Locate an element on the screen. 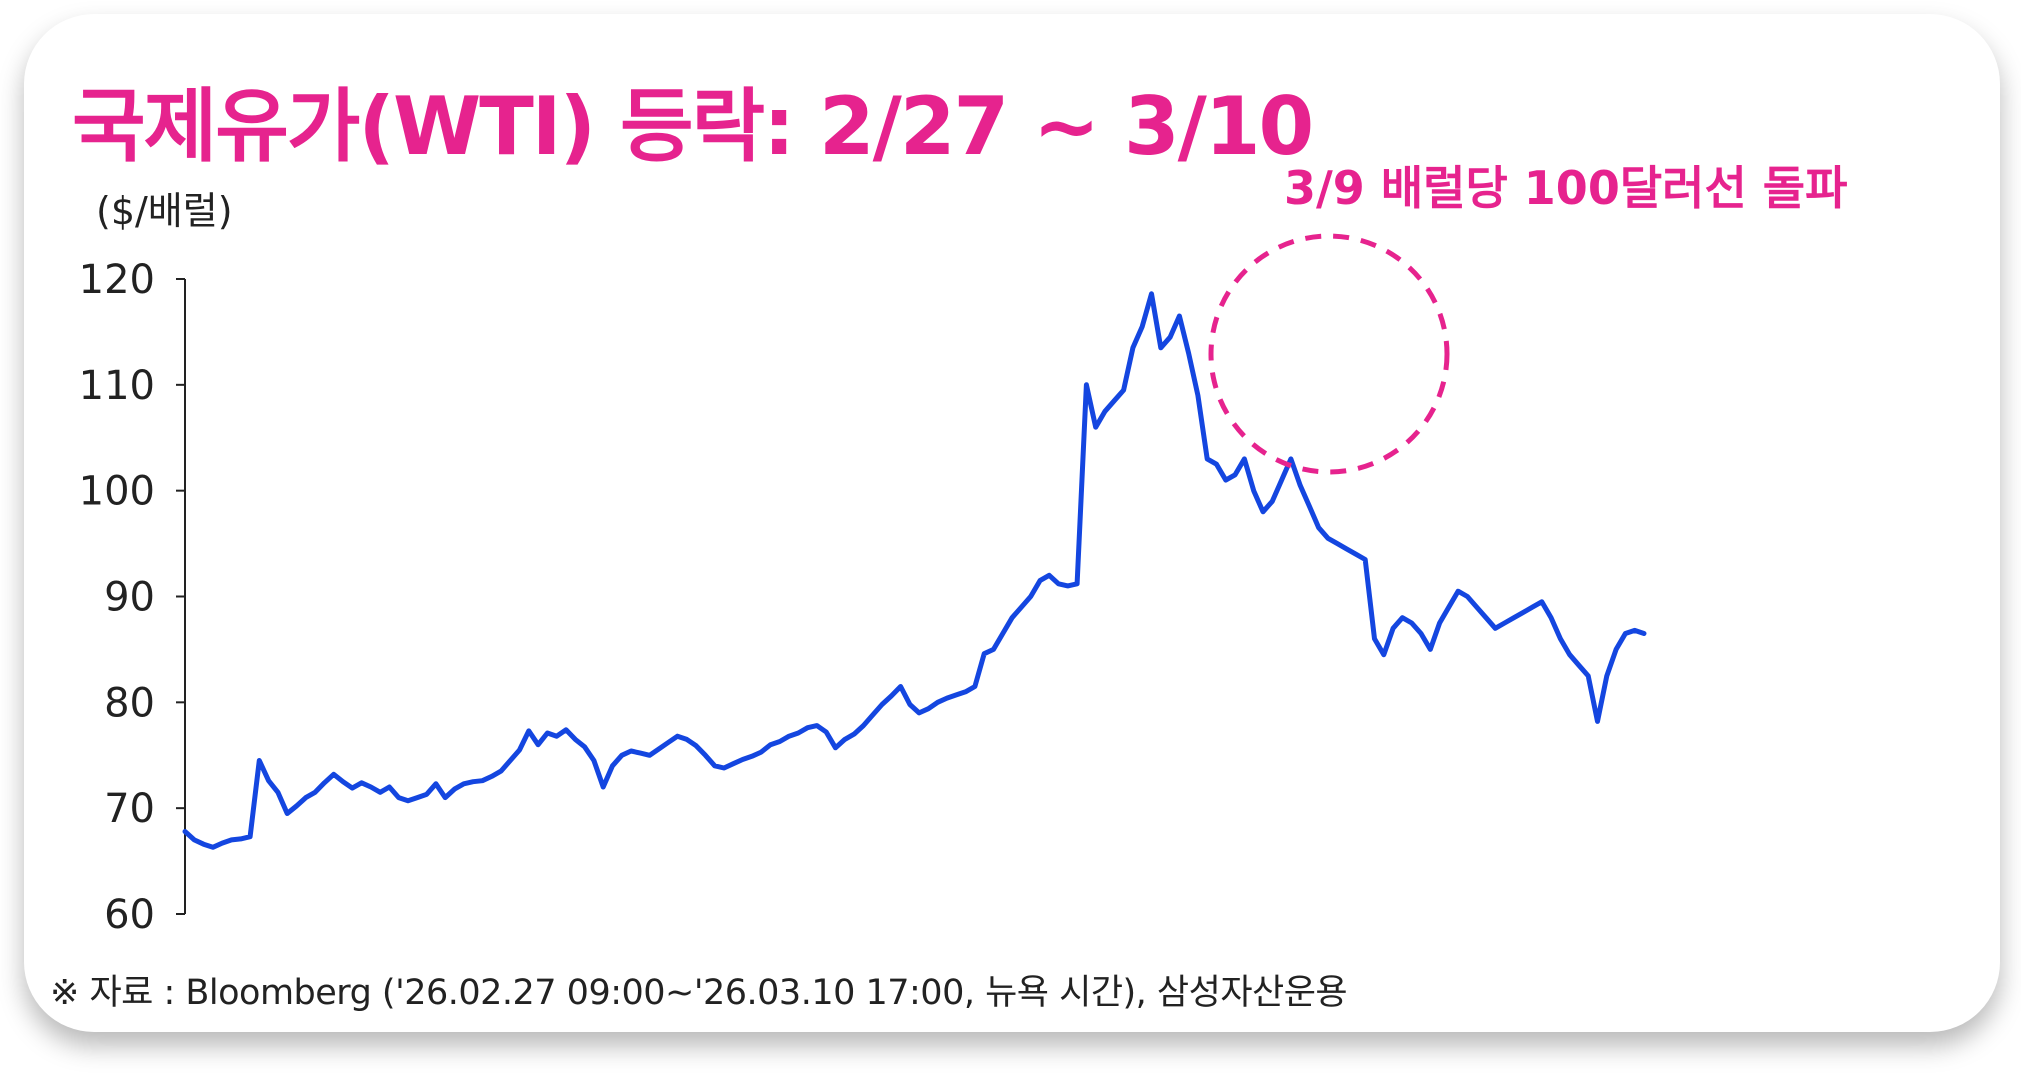 The height and width of the screenshot is (1084, 2021). y-tick-label: 100 is located at coordinates (117, 492).